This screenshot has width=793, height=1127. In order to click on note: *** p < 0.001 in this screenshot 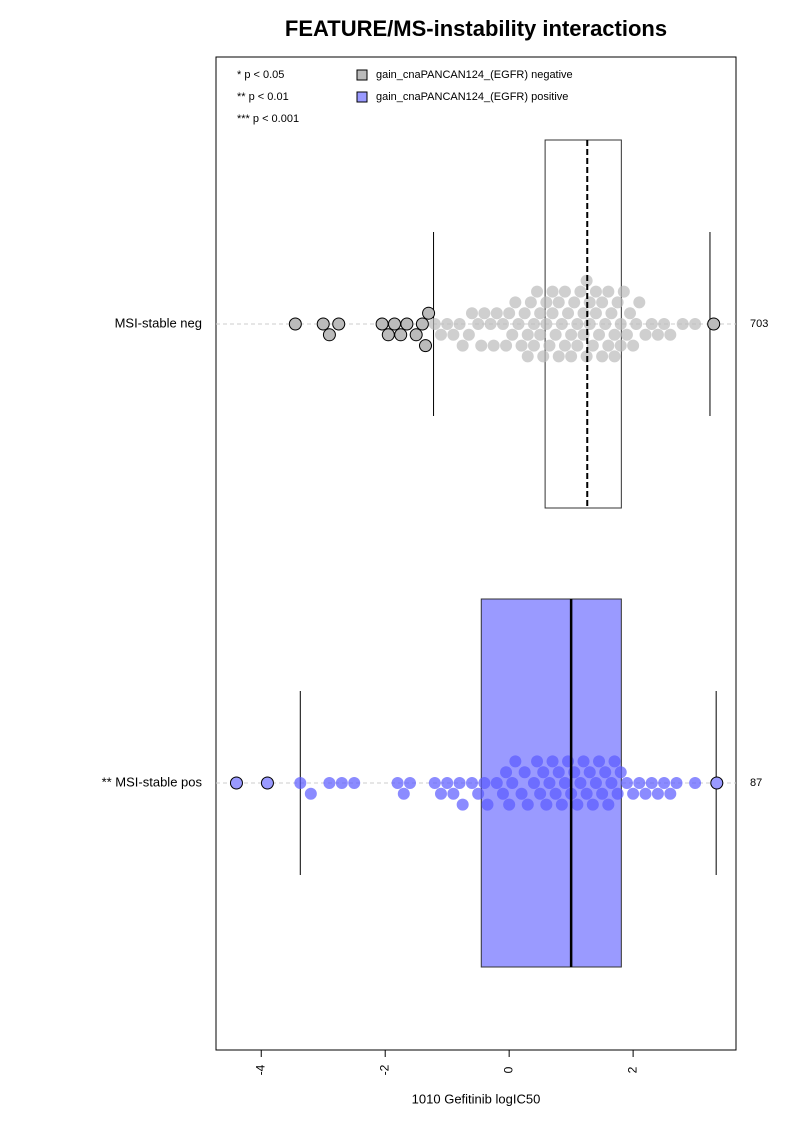, I will do `click(268, 119)`.